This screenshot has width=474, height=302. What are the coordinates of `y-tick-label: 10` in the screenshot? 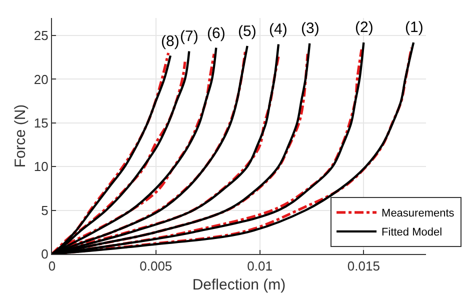 It's located at (41, 166).